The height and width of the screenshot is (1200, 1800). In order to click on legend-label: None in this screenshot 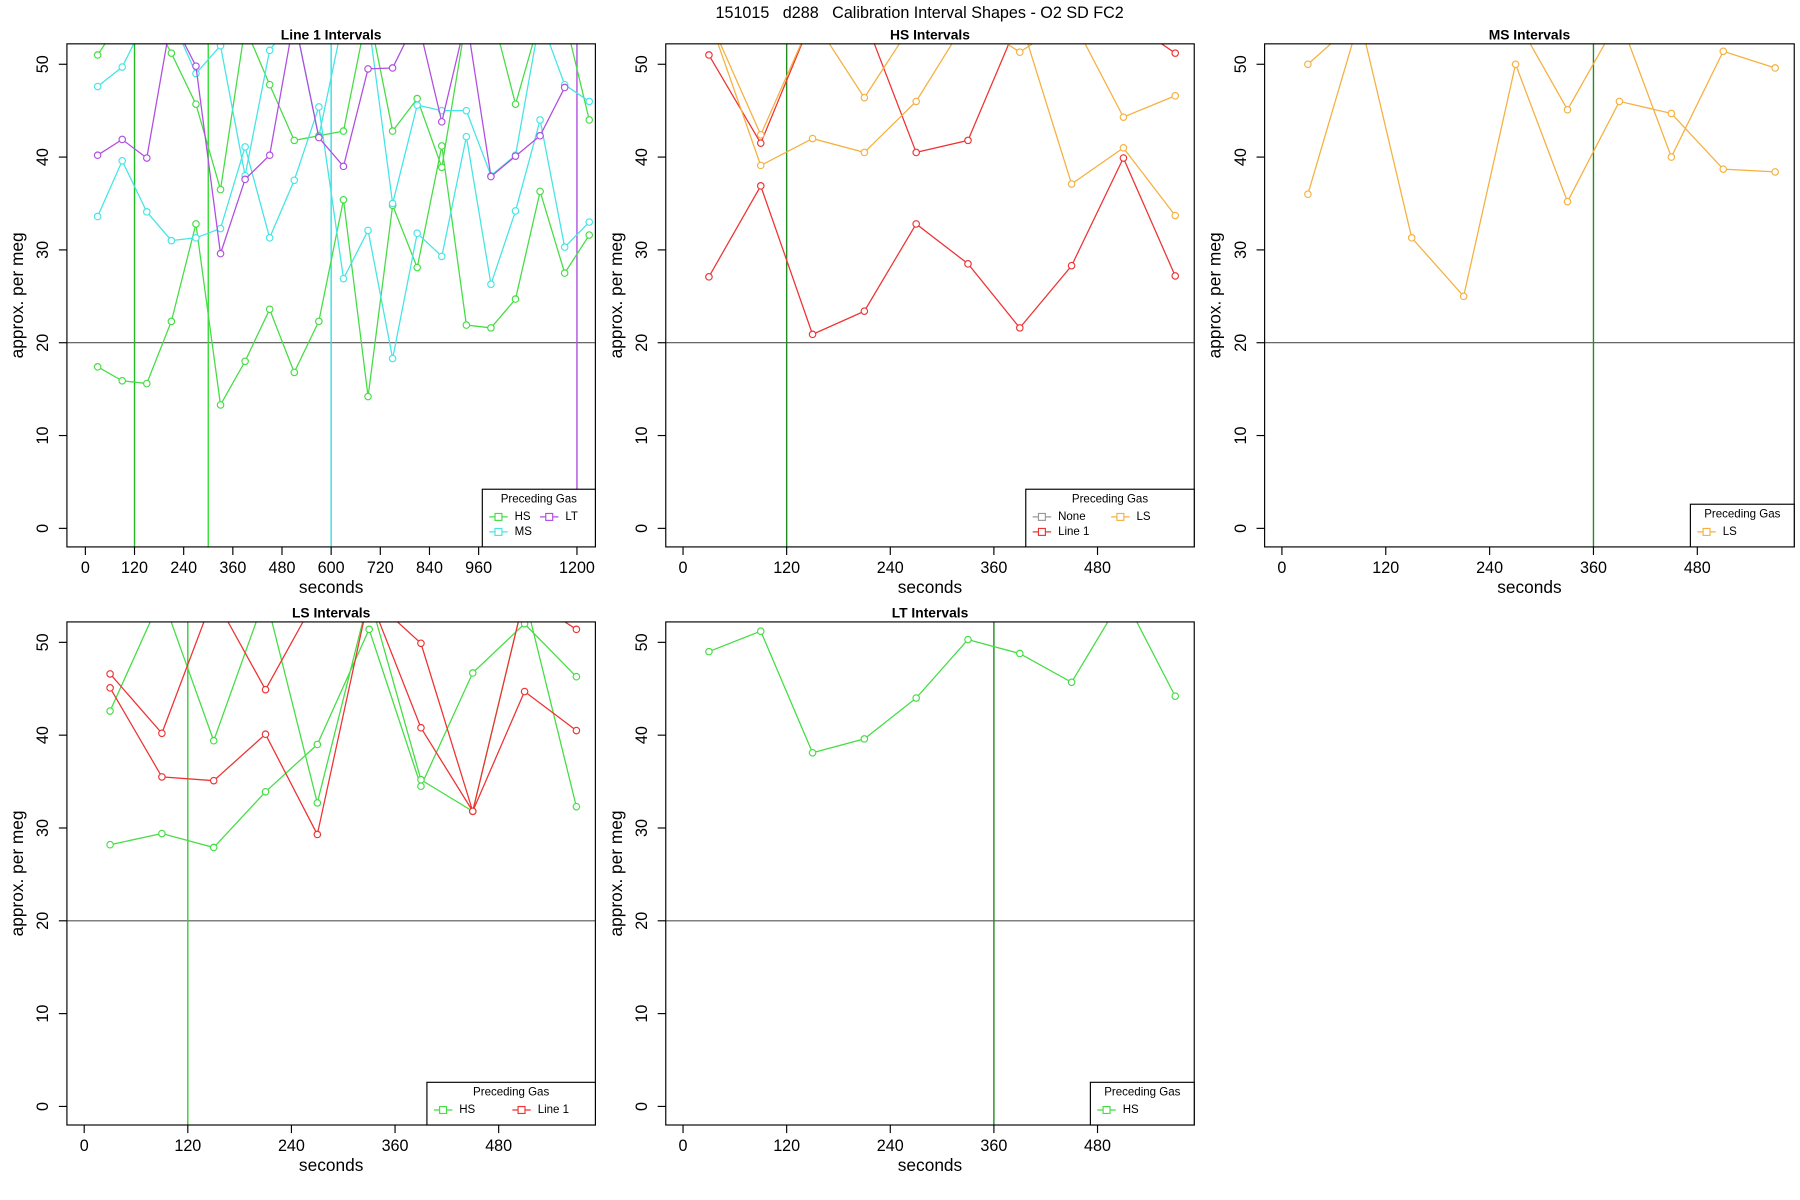, I will do `click(1072, 517)`.